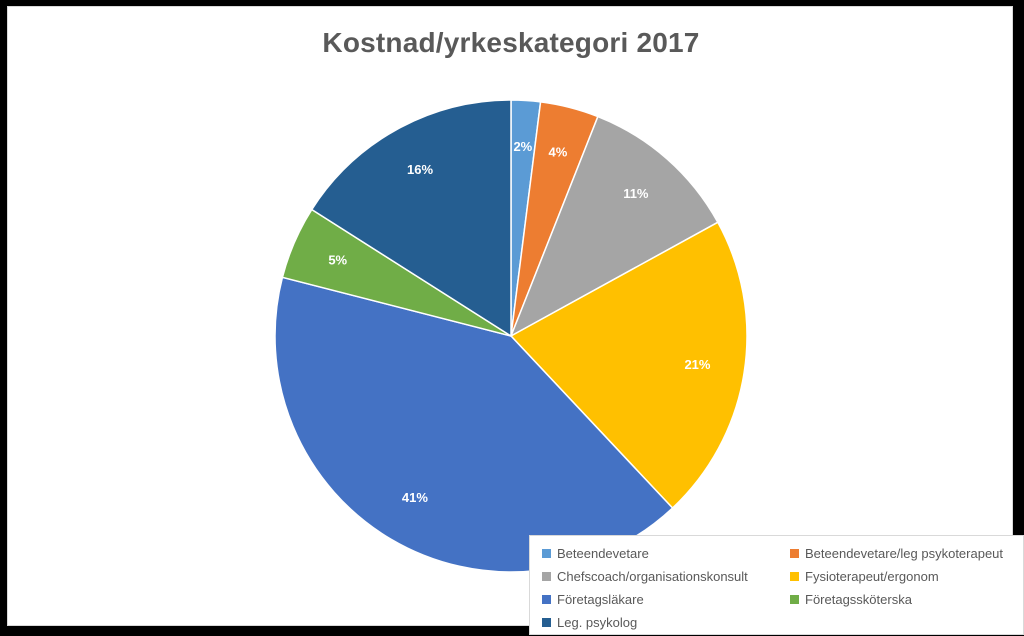  I want to click on data-label-4: 41%, so click(415, 497).